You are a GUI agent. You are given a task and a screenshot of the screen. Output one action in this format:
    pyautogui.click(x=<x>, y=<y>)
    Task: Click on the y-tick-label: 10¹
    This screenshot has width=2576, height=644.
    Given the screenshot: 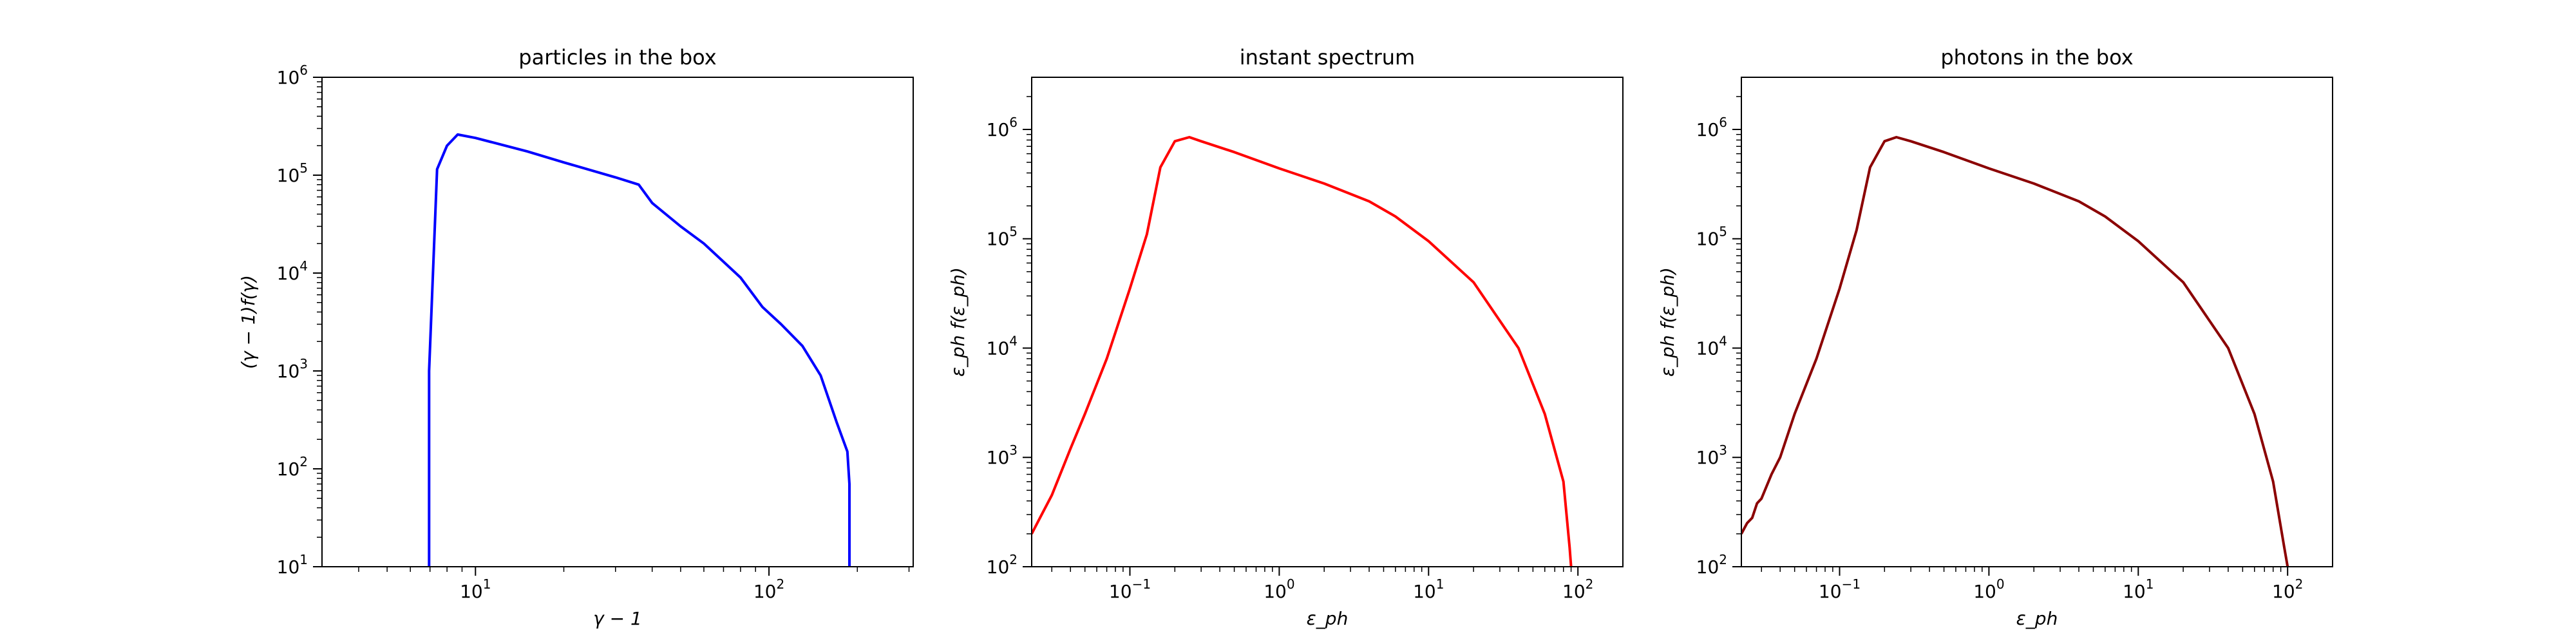 What is the action you would take?
    pyautogui.click(x=293, y=565)
    